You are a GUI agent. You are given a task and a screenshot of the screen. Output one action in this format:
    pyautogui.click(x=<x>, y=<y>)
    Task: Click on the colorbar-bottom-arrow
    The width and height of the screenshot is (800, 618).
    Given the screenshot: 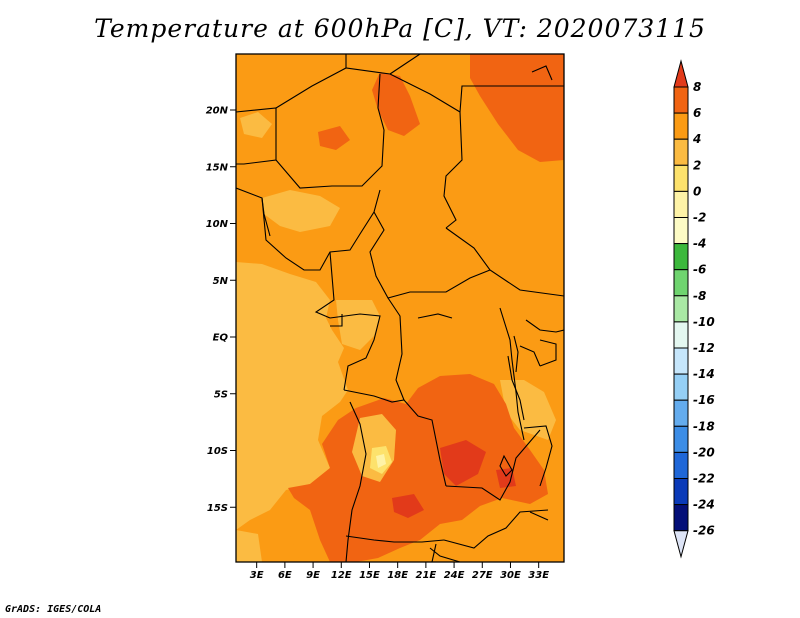 What is the action you would take?
    pyautogui.click(x=681, y=544)
    